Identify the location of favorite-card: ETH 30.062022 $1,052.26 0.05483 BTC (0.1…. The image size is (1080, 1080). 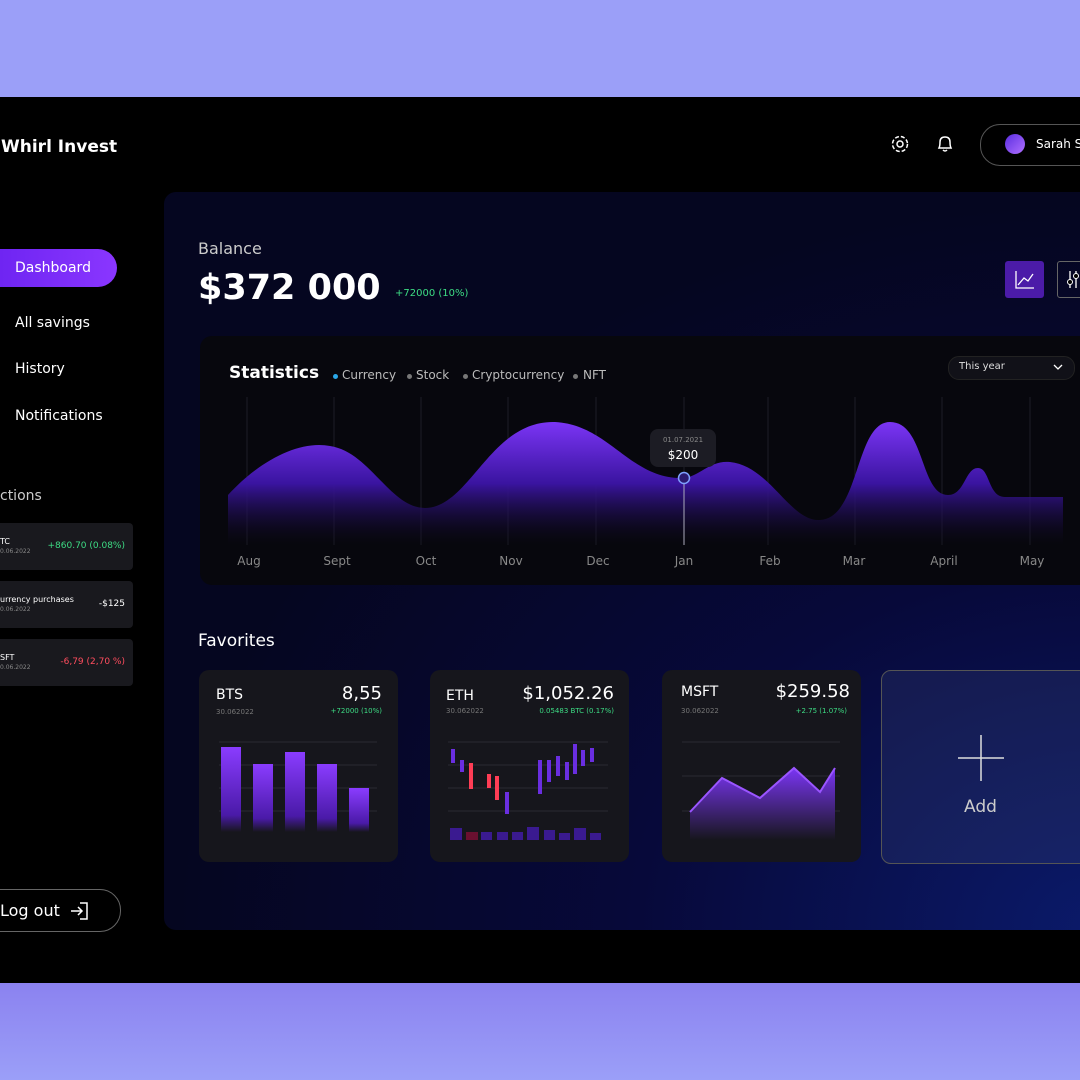
(529, 766).